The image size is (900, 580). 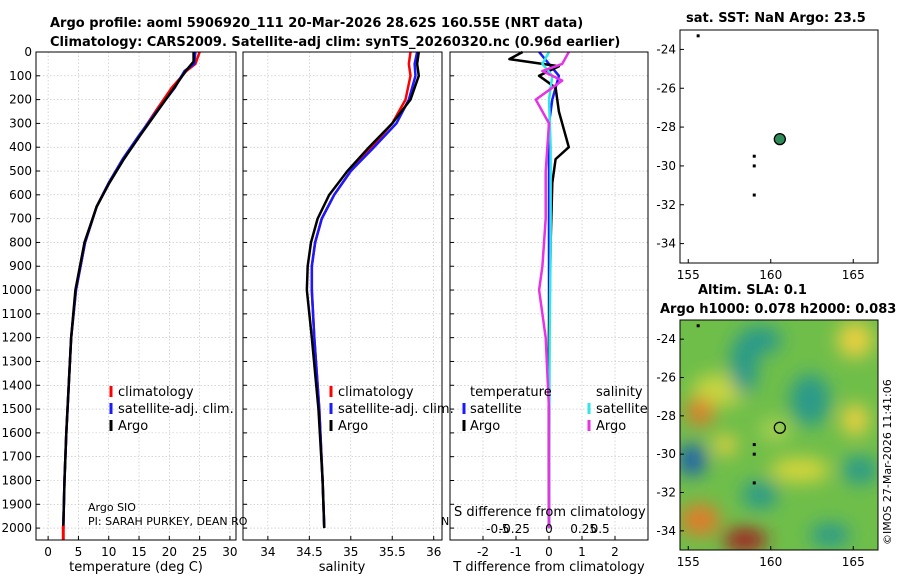 I want to click on profile-legend-salinity: climatology satellite-adj. clim. Argo, so click(x=391, y=409).